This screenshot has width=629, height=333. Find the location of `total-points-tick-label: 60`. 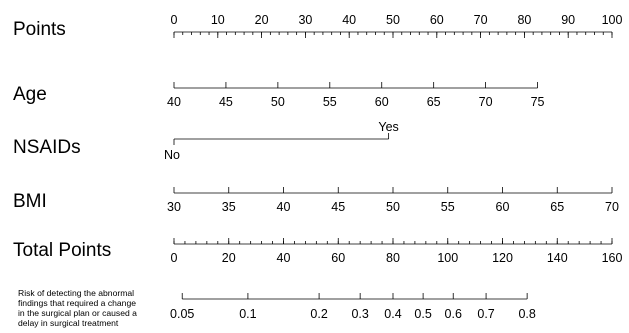

total-points-tick-label: 60 is located at coordinates (338, 258).